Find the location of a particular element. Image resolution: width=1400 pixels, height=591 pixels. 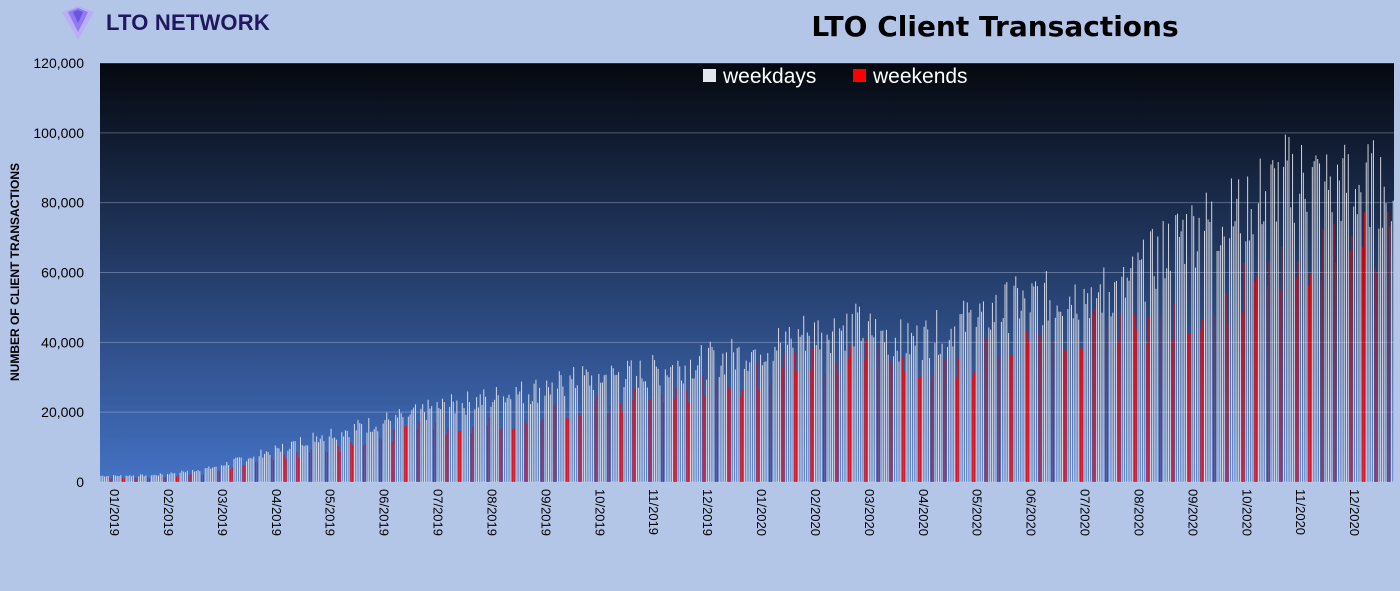

legend-swatch is located at coordinates (859, 75).